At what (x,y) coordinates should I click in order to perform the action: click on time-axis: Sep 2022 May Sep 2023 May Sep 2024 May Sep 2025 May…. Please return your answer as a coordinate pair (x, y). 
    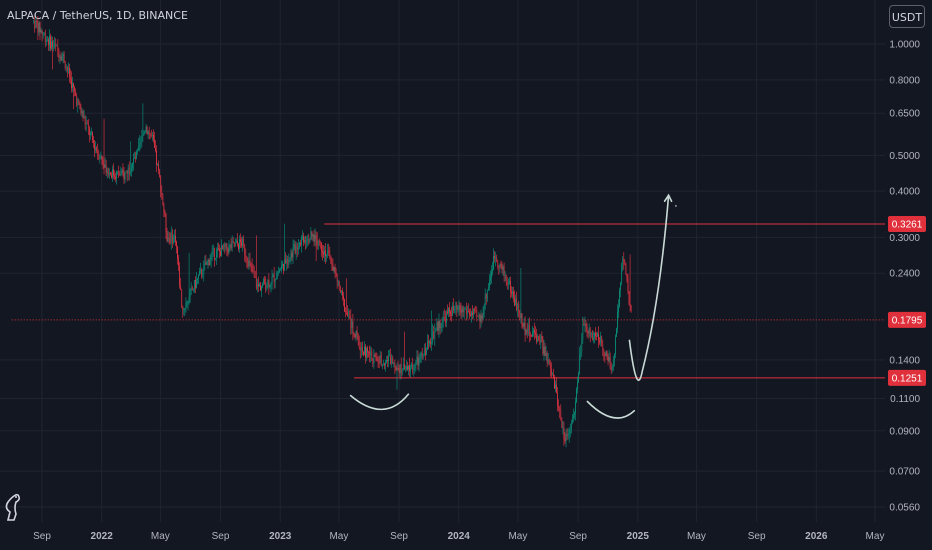
    Looking at the image, I should click on (458, 536).